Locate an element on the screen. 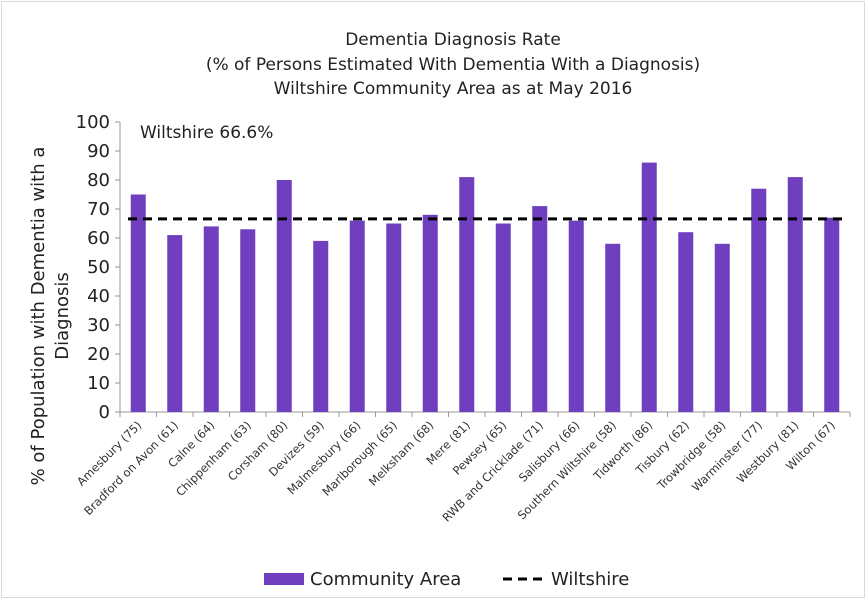 This screenshot has width=868, height=601. x-category-label: Melksham (68) is located at coordinates (401, 453).